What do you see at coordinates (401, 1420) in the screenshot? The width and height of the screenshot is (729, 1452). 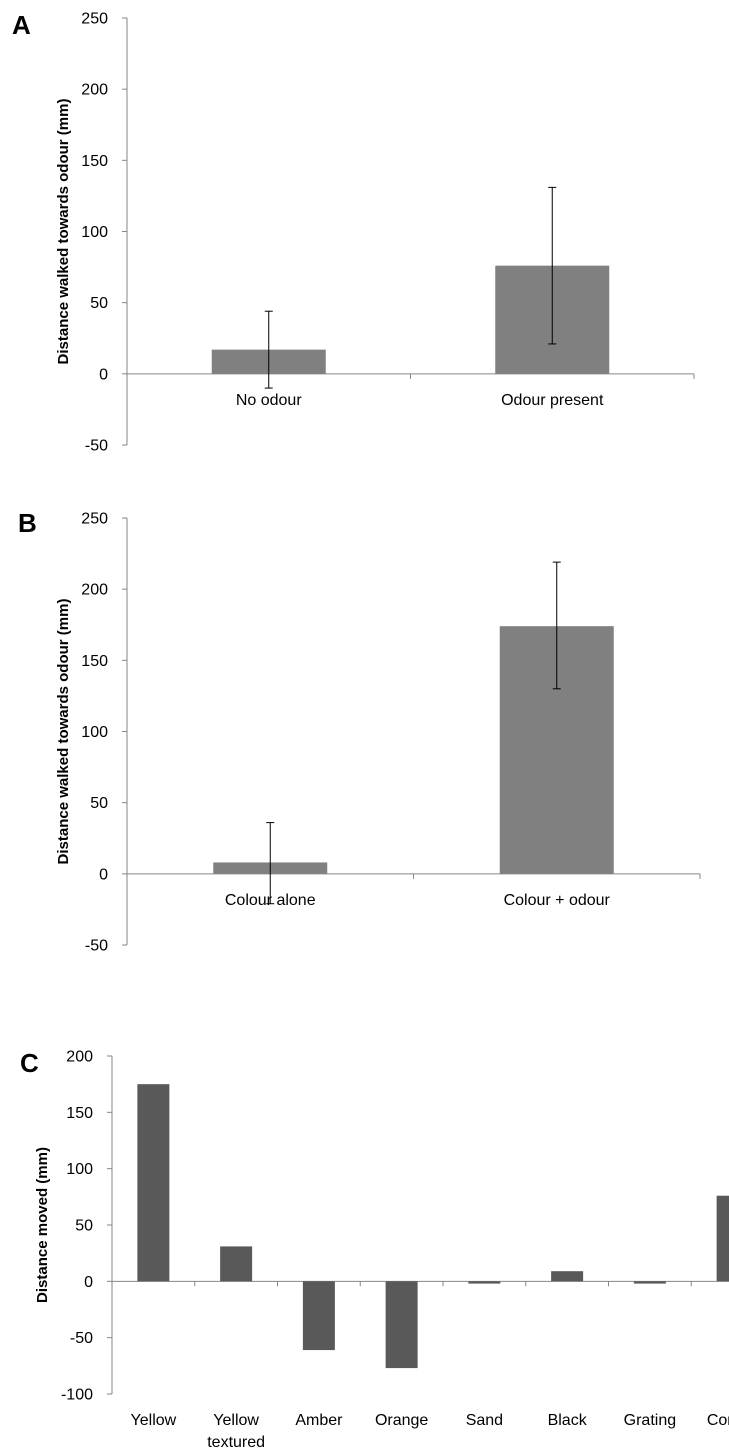 I see `category-label: Orange` at bounding box center [401, 1420].